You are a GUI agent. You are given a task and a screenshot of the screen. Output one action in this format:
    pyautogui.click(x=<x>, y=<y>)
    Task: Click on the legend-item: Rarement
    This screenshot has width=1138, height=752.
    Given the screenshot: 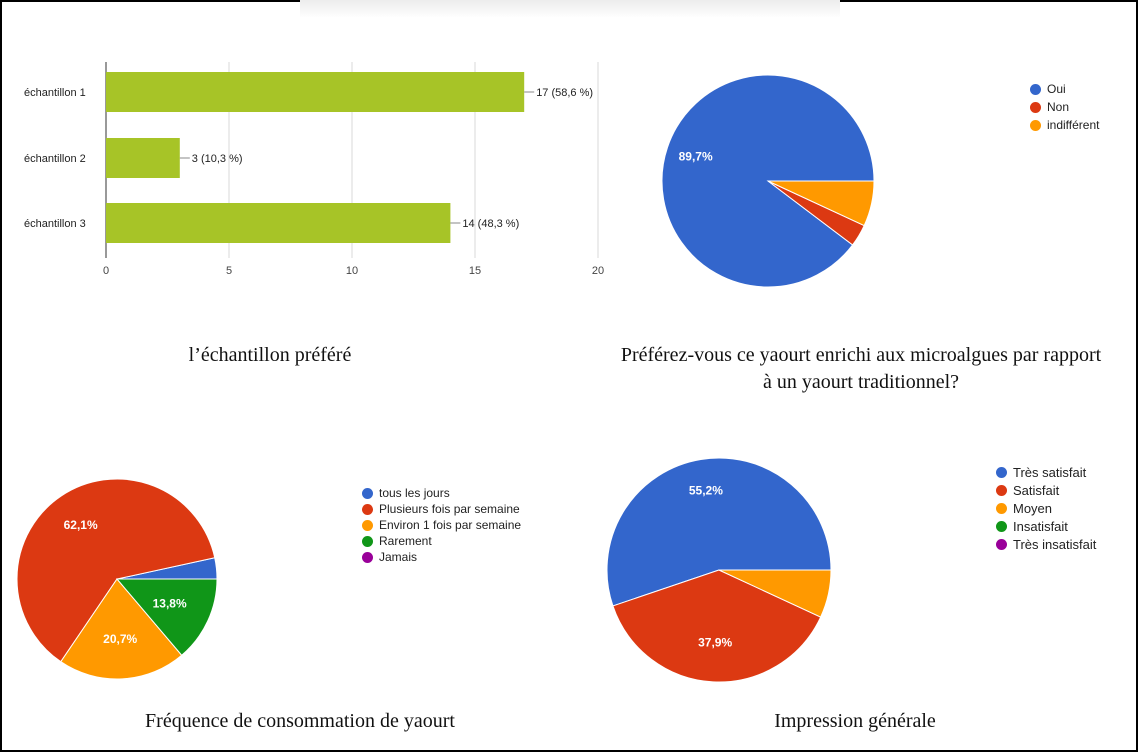 What is the action you would take?
    pyautogui.click(x=441, y=541)
    